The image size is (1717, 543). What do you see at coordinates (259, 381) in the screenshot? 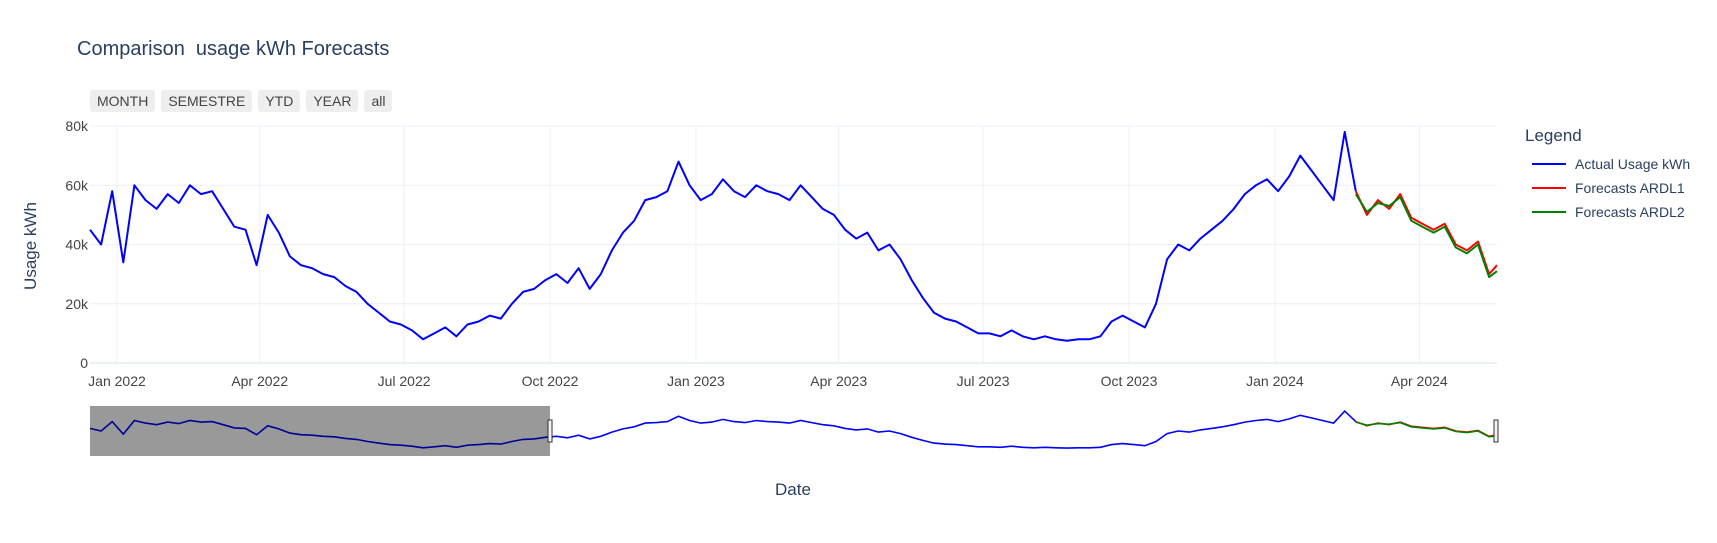
I see `x-tick-label: Apr 2022` at bounding box center [259, 381].